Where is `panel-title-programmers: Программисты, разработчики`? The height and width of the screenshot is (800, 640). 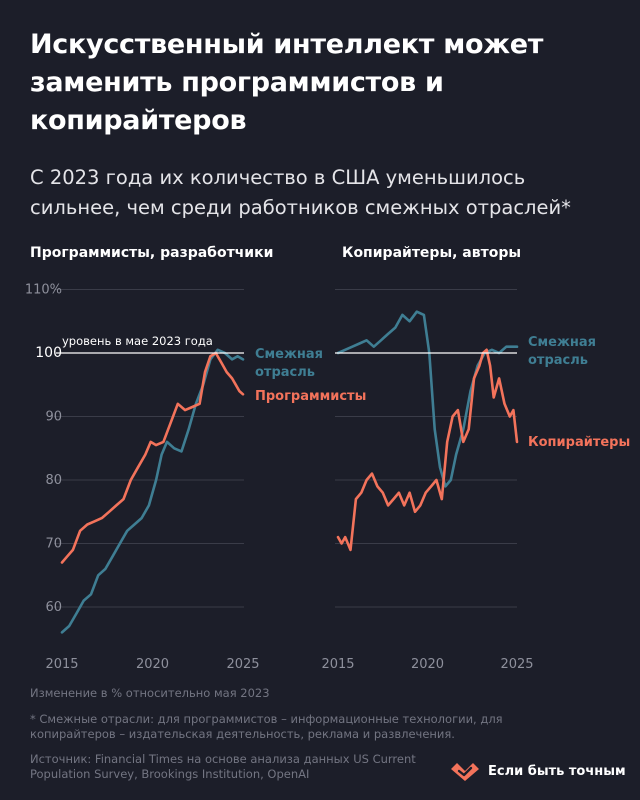
panel-title-programmers: Программисты, разработчики is located at coordinates (152, 253).